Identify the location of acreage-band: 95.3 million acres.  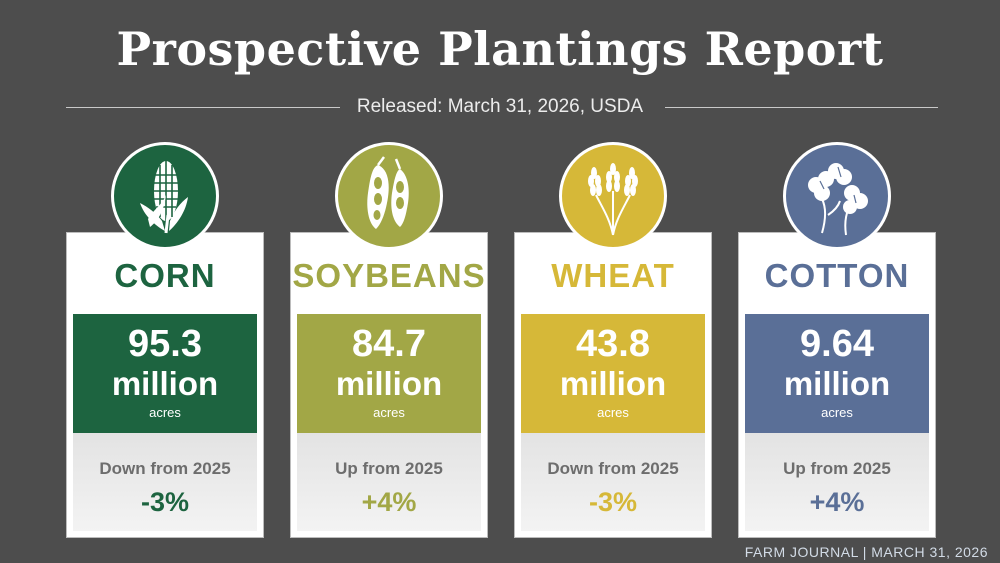
(165, 373).